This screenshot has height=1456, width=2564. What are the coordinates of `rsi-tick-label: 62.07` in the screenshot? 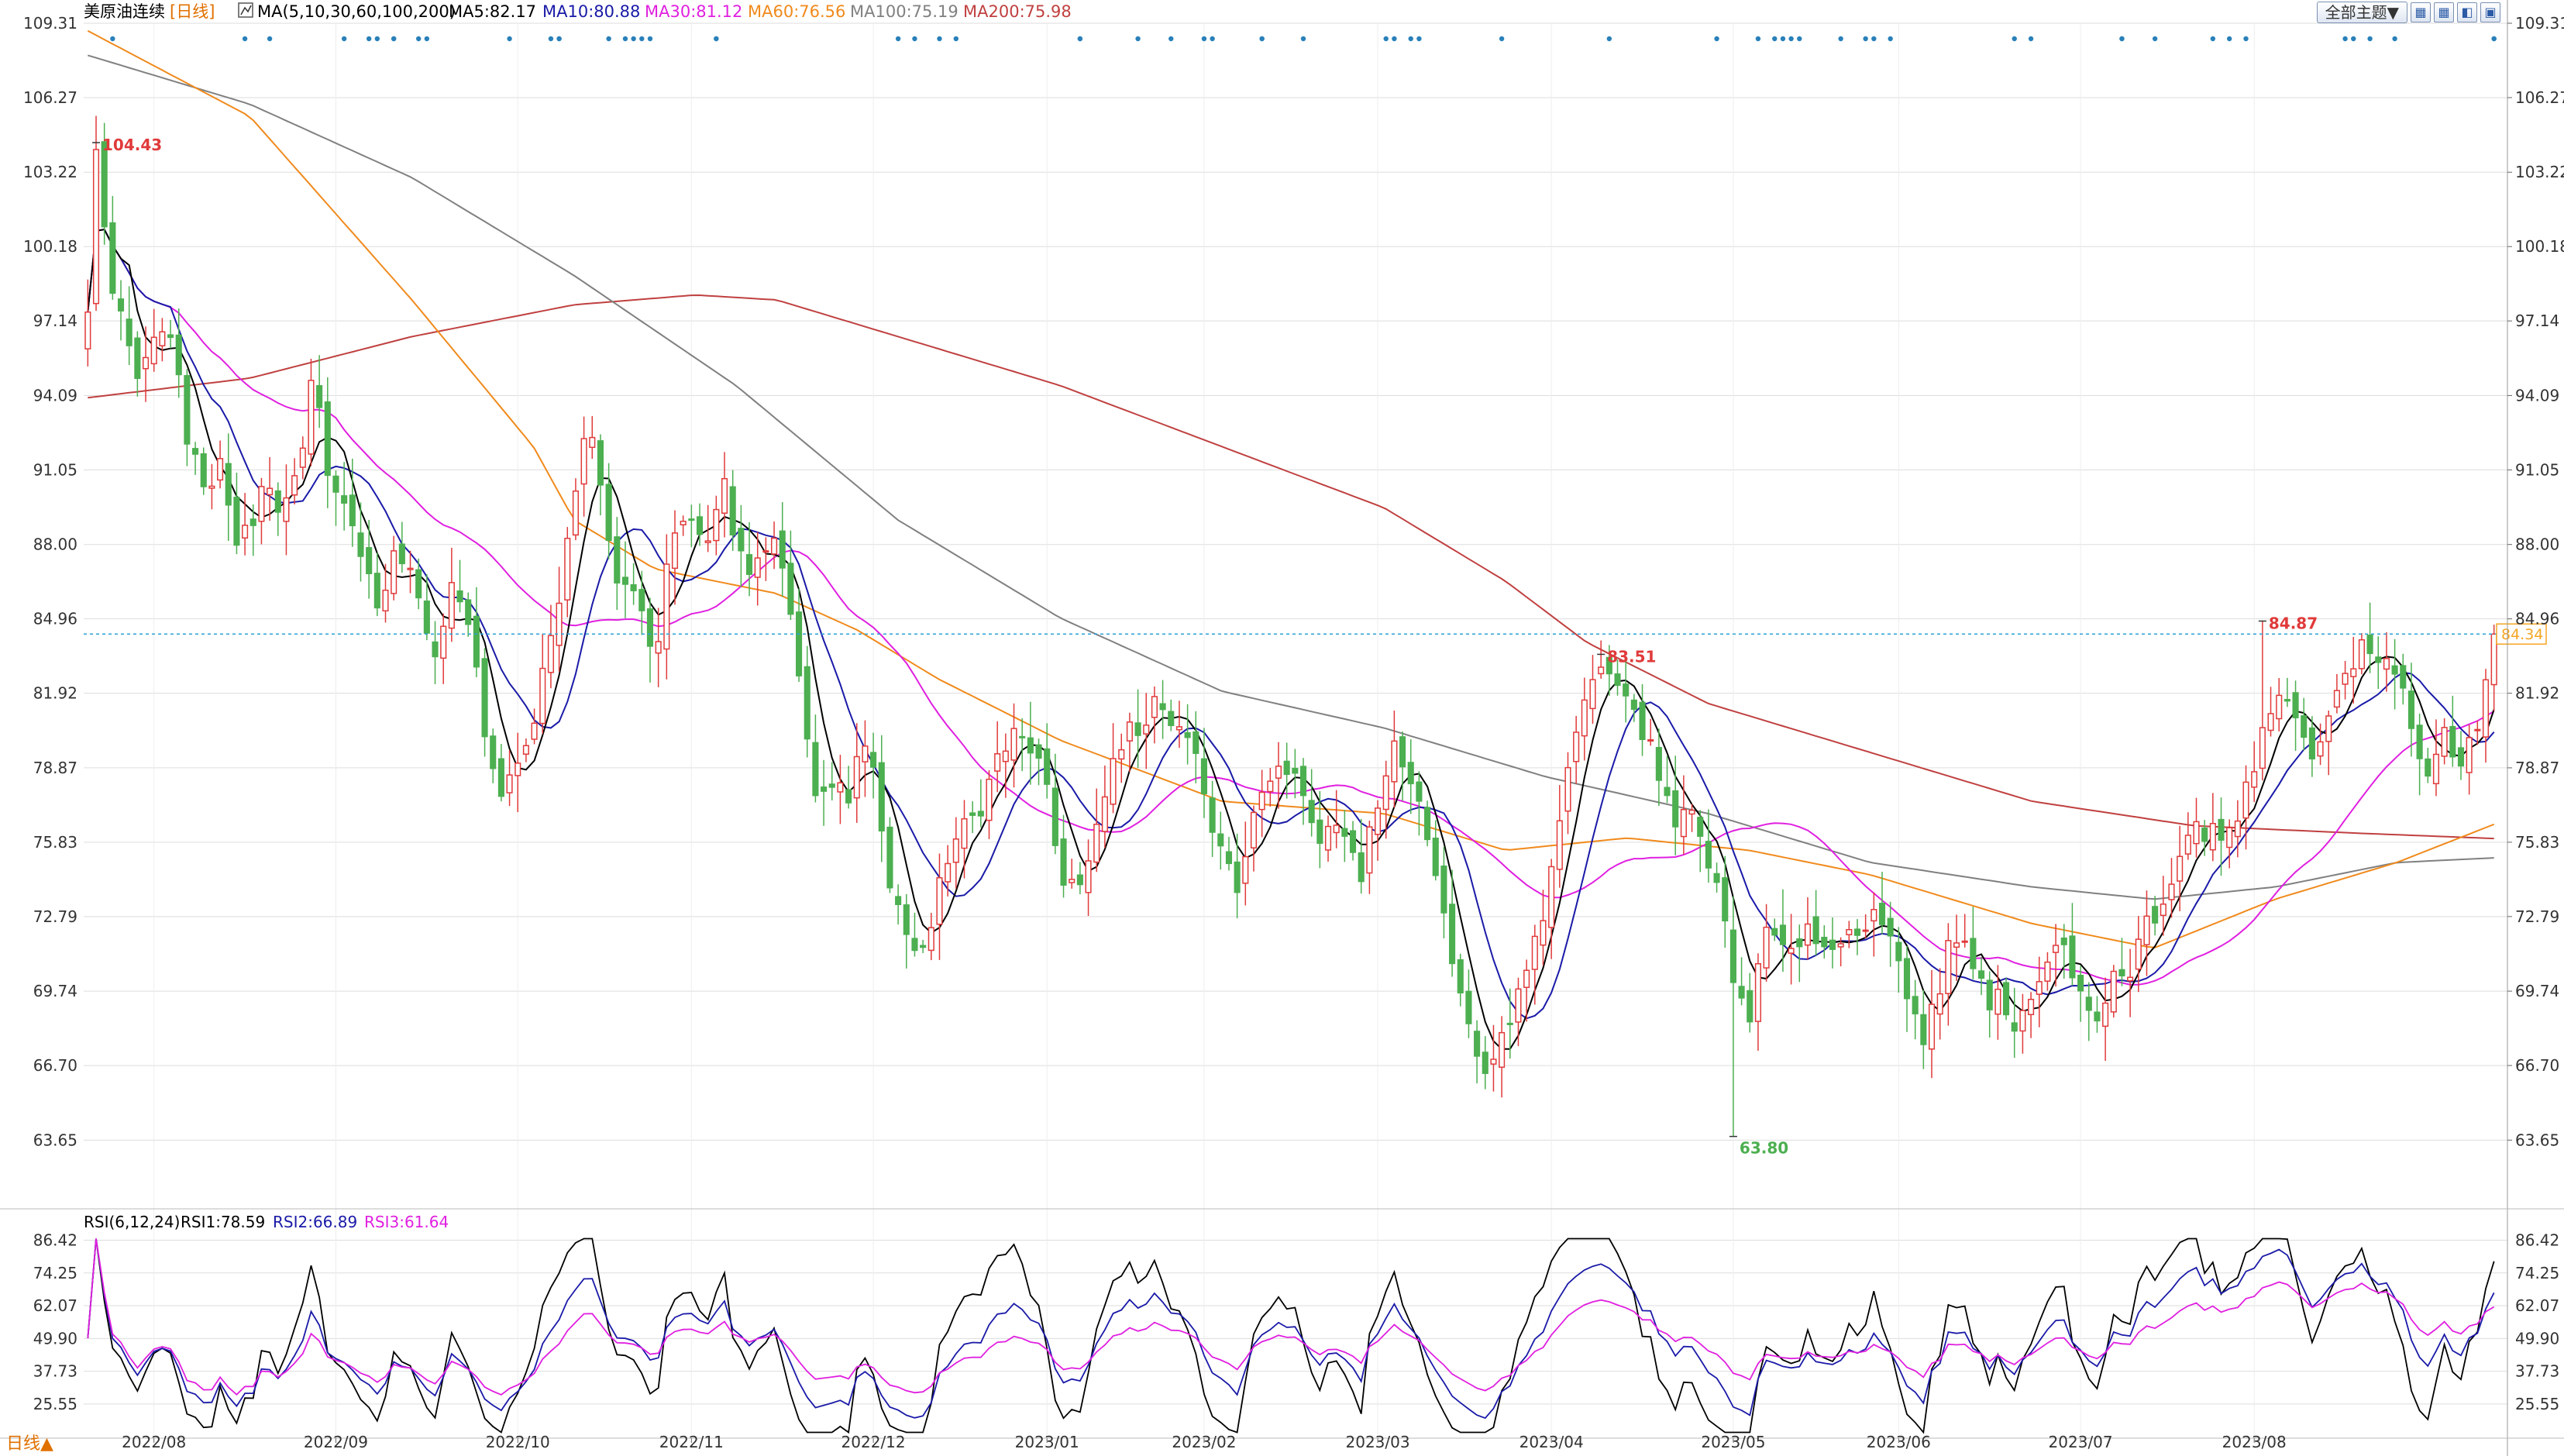 It's located at (2537, 1305).